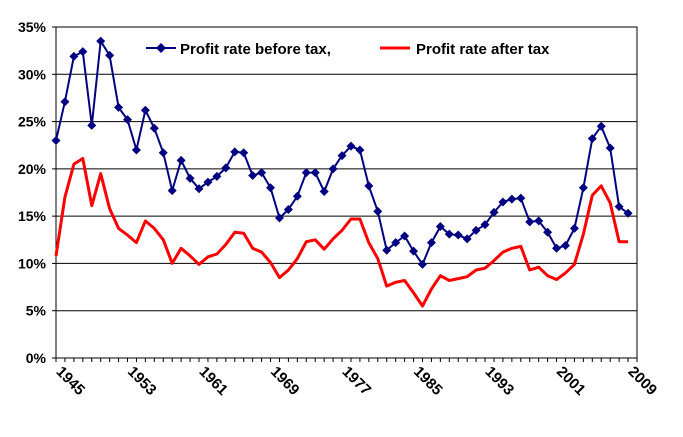  What do you see at coordinates (428, 381) in the screenshot?
I see `x-tick-label: 1985` at bounding box center [428, 381].